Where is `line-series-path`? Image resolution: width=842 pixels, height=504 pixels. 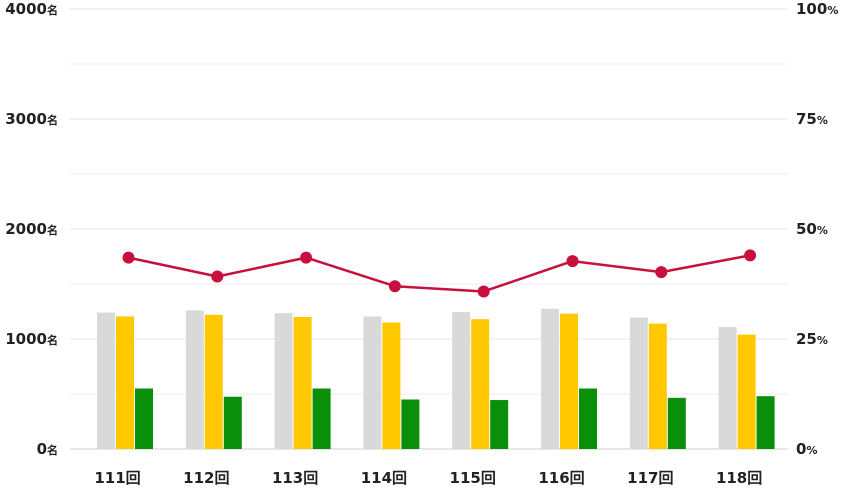 line-series-path is located at coordinates (439, 273).